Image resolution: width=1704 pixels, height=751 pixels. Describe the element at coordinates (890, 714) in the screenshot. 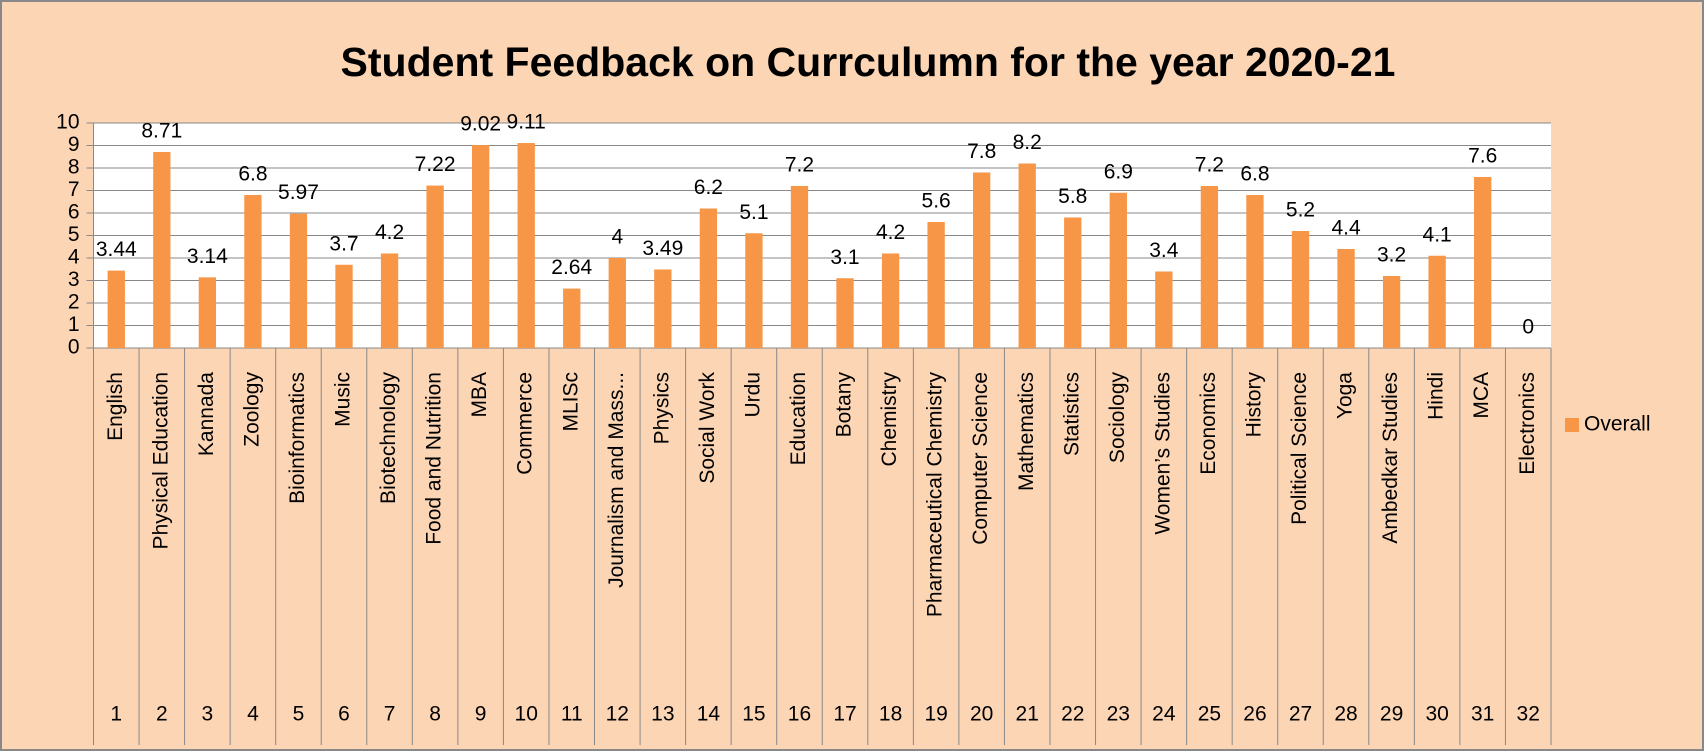

I see `category-number: 18` at that location.